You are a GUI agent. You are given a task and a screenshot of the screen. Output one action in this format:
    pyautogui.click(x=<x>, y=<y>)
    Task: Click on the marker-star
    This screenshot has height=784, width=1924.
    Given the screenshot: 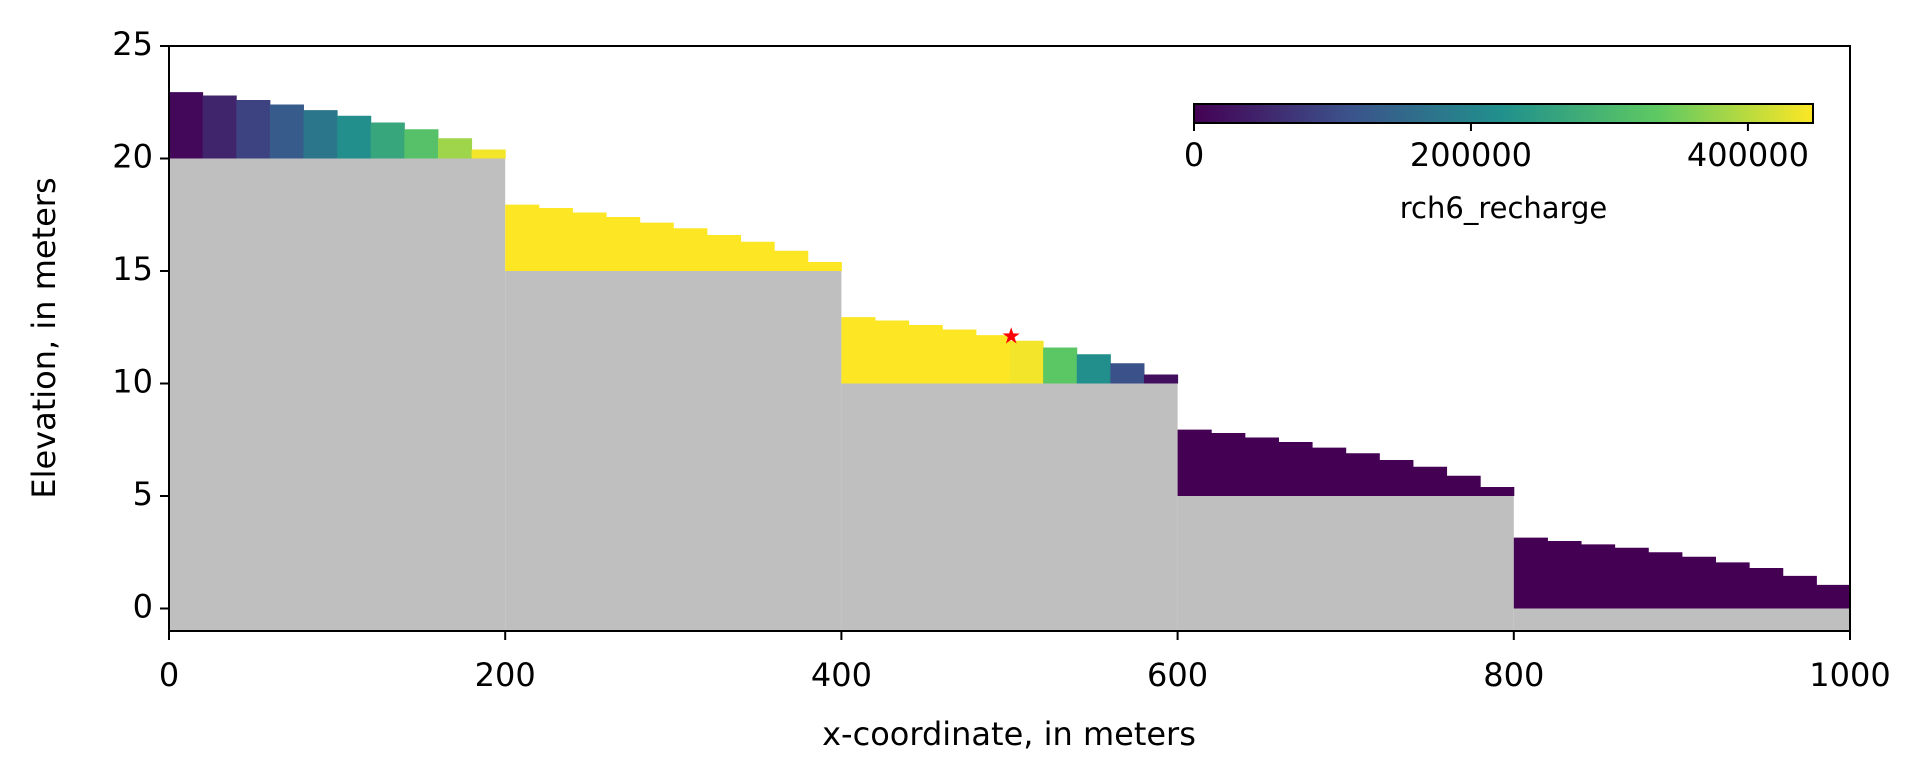 What is the action you would take?
    pyautogui.click(x=1011, y=335)
    